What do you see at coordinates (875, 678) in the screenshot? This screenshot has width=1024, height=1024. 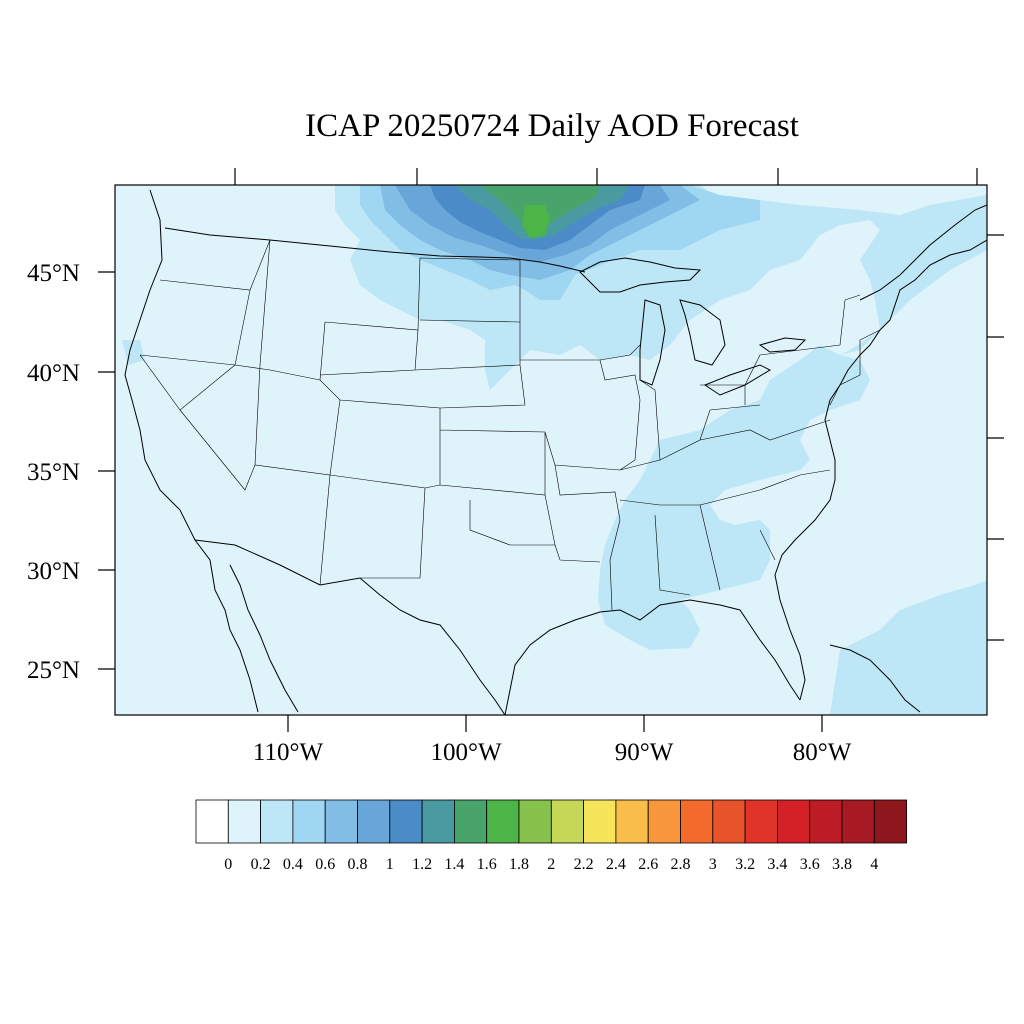 I see `cuba-coastline` at bounding box center [875, 678].